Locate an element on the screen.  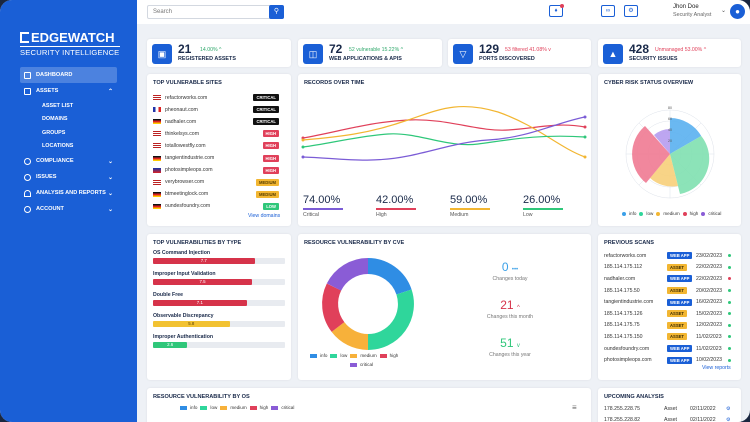
brand-tagline: SECURITY INTELLIGENCE is located at coordinates (70, 51).